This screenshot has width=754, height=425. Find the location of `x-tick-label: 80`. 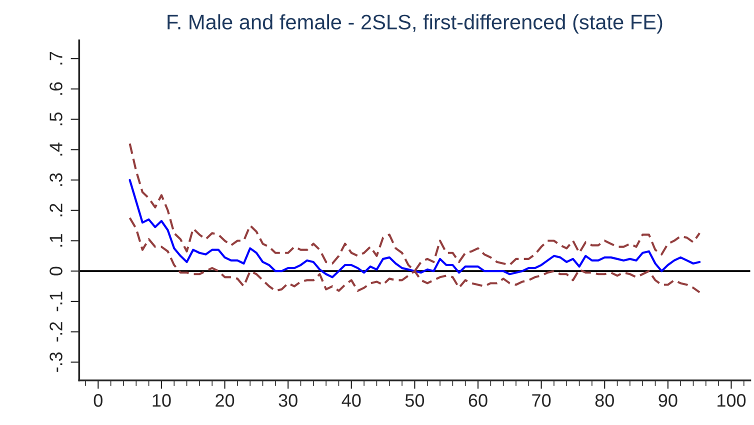

x-tick-label: 80 is located at coordinates (604, 400).